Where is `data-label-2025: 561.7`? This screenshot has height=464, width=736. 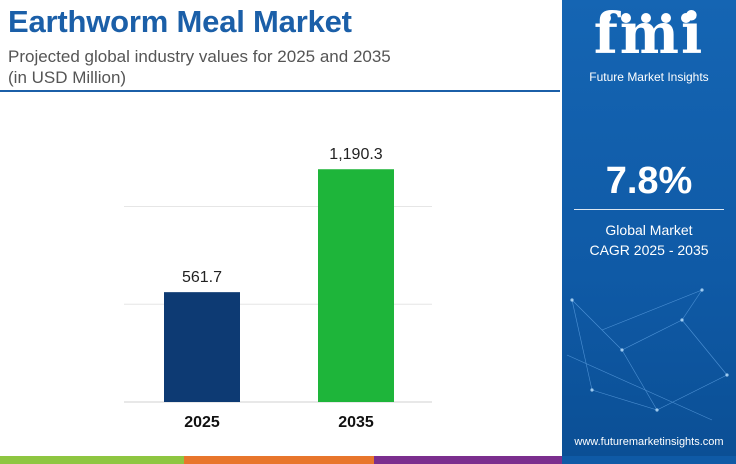 data-label-2025: 561.7 is located at coordinates (202, 277).